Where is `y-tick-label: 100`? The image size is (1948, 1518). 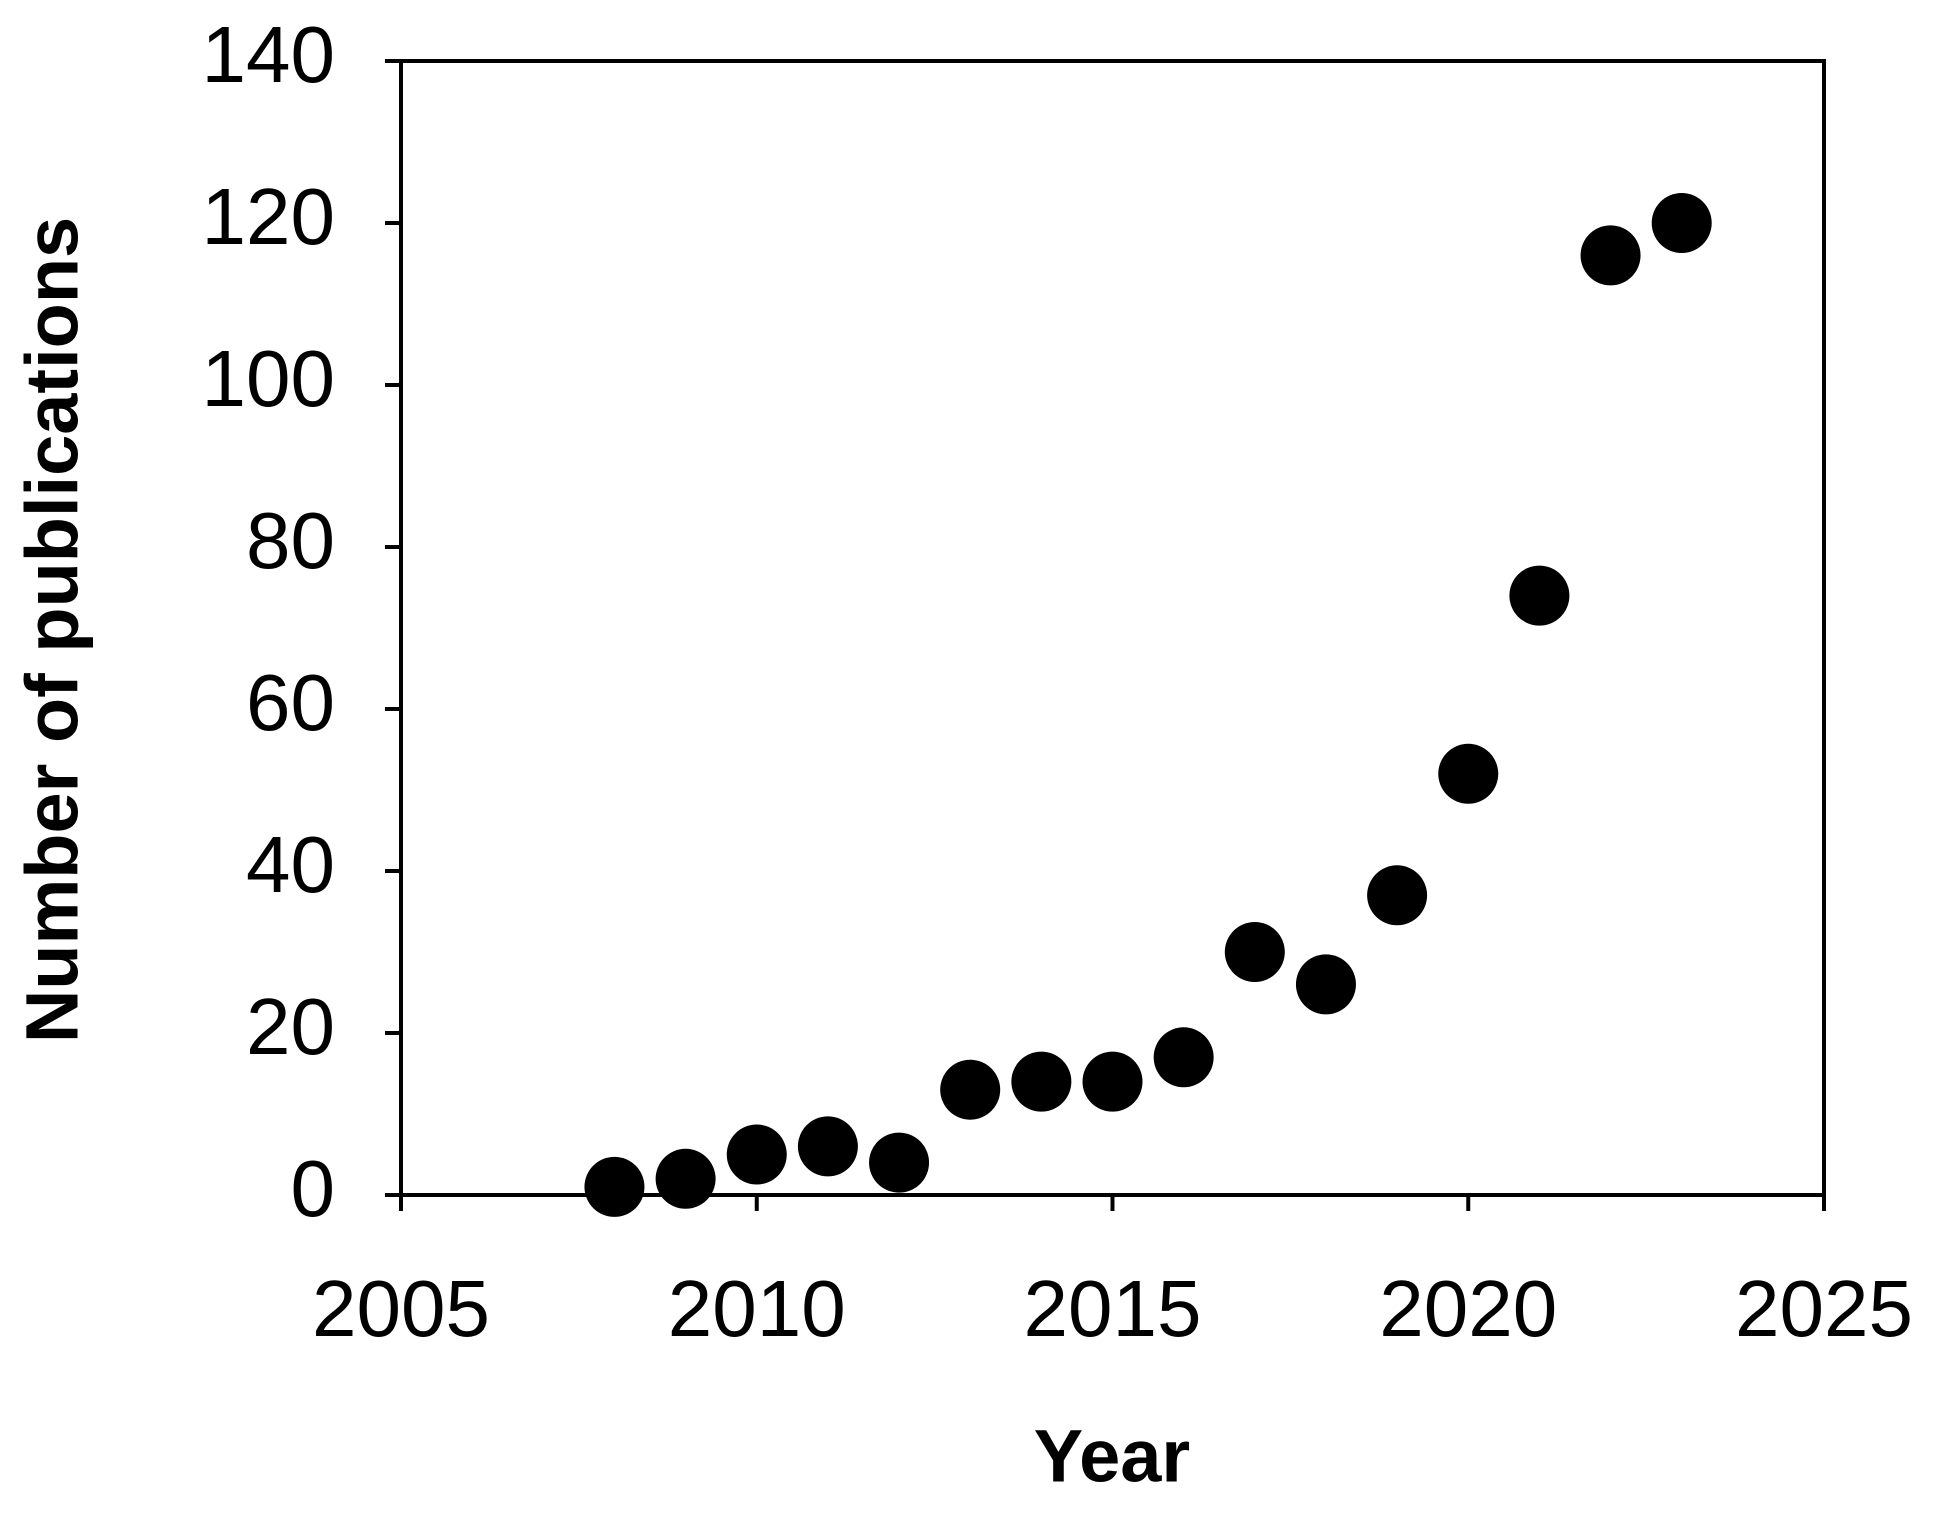 y-tick-label: 100 is located at coordinates (268, 378).